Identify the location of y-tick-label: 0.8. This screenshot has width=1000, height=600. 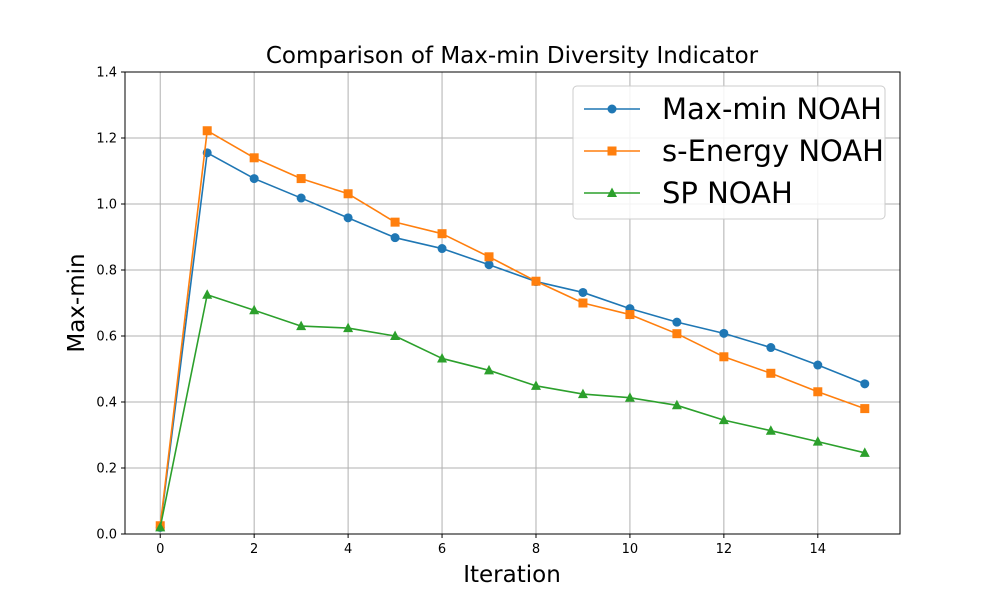
(106, 271).